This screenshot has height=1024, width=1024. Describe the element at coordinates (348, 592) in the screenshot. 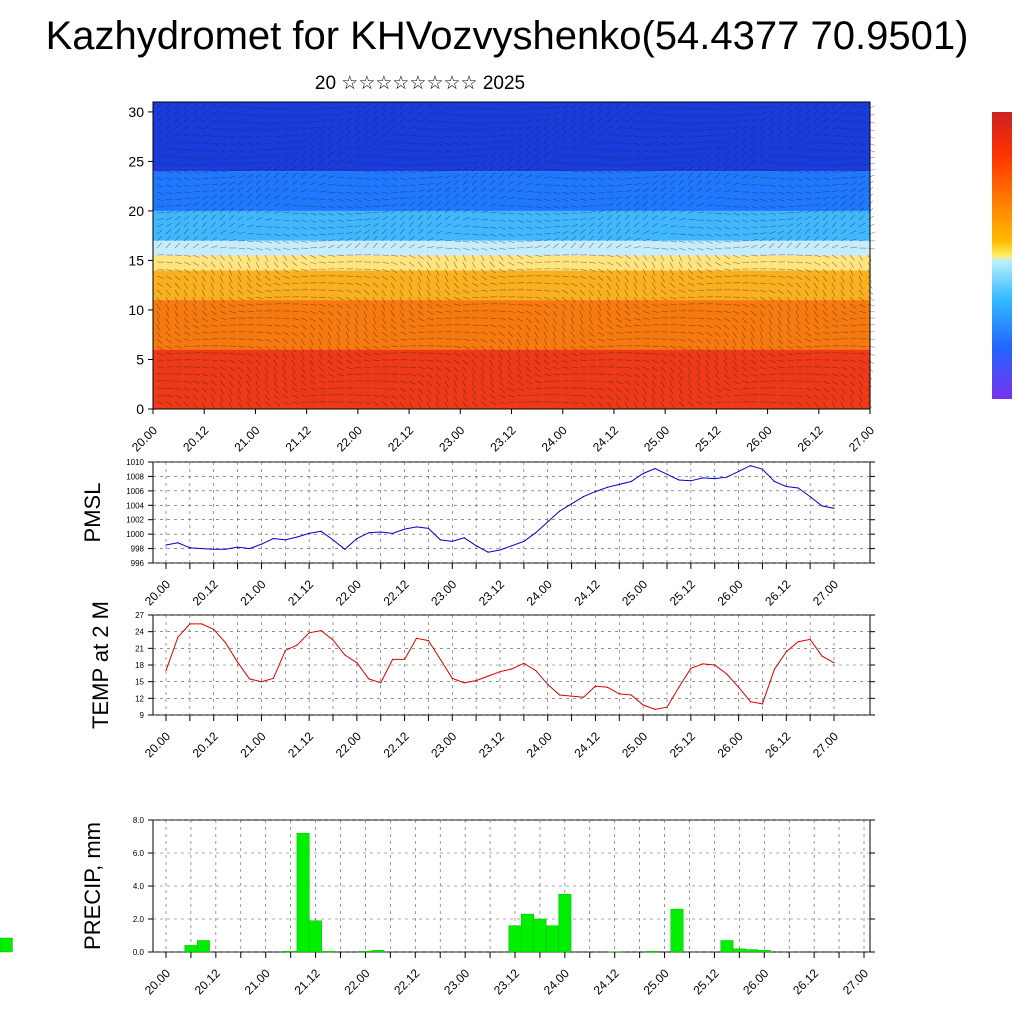

I see `x-tick-label: 22.00` at that location.